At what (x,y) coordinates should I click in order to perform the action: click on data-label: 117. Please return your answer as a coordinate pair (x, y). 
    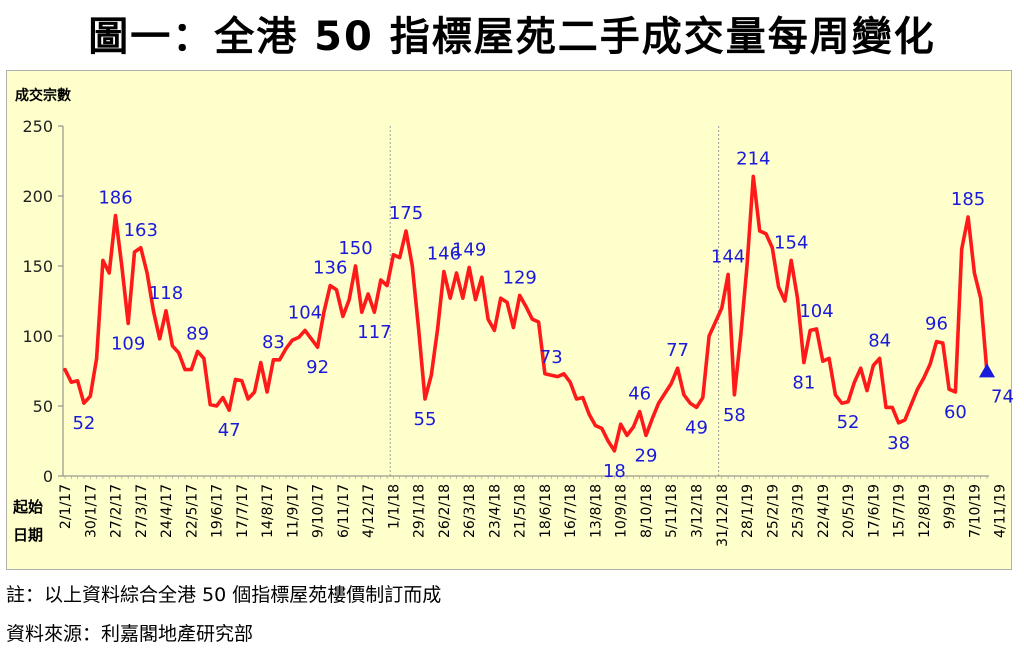
    Looking at the image, I should click on (374, 332).